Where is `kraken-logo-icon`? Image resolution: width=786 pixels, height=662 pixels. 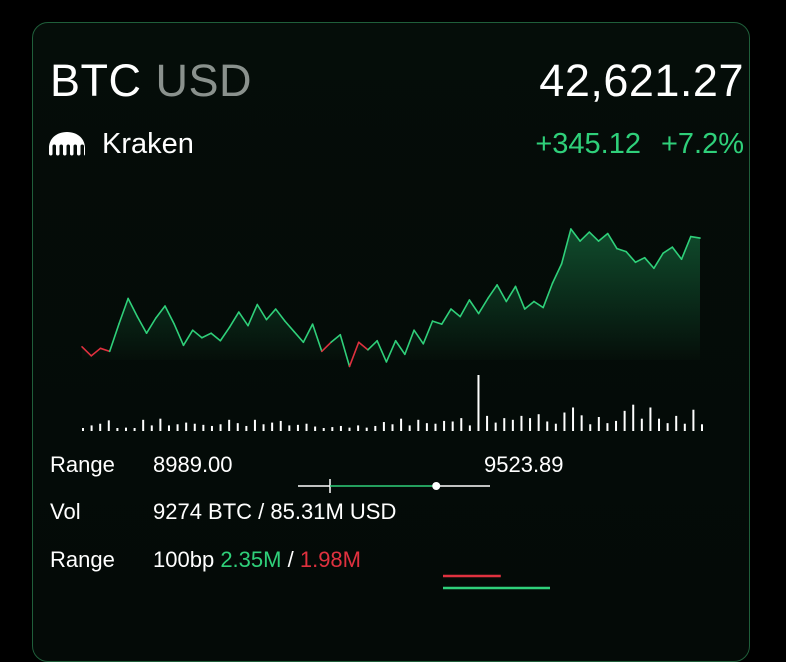 kraken-logo-icon is located at coordinates (67, 144).